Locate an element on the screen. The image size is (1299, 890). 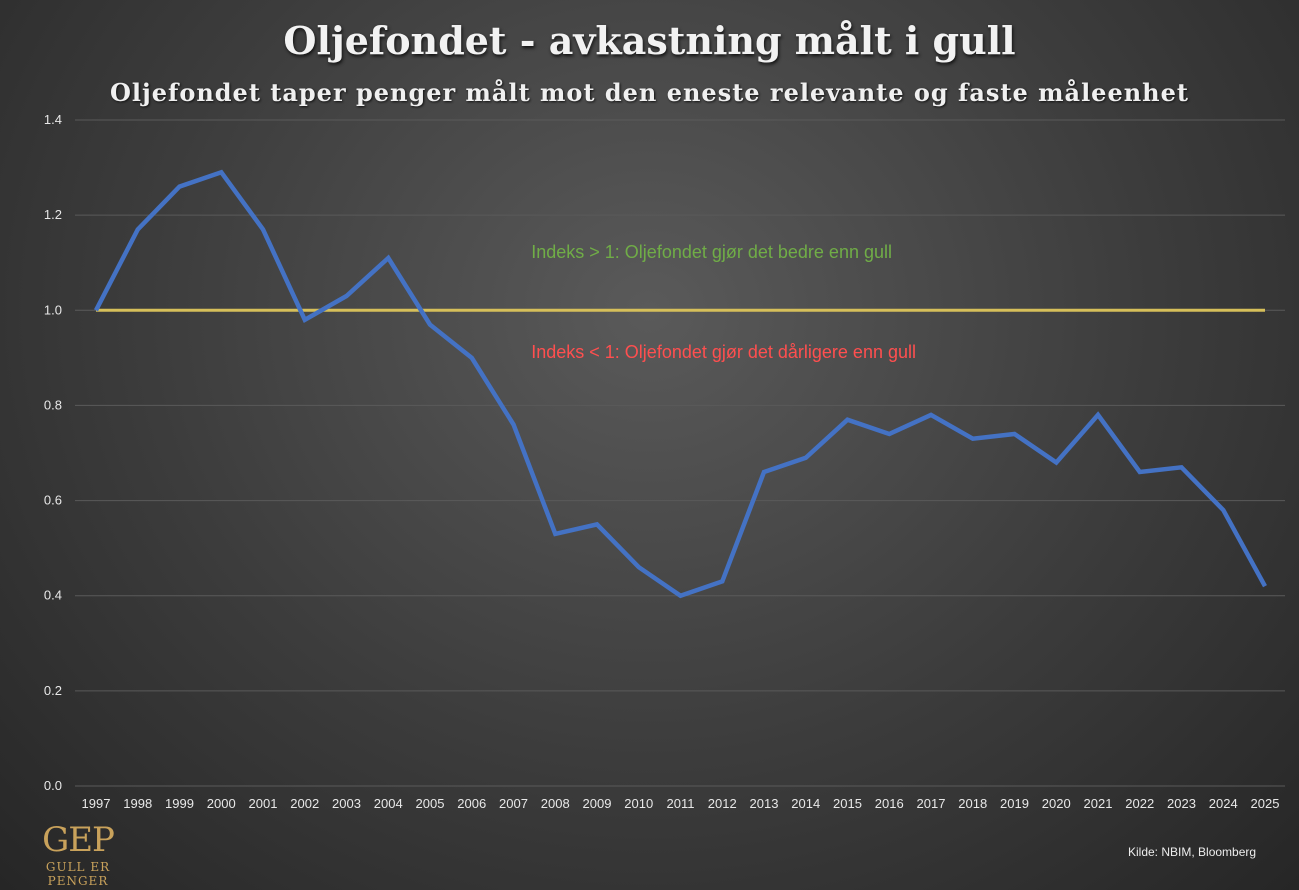
y-tick-label: 0.4 is located at coordinates (53, 595).